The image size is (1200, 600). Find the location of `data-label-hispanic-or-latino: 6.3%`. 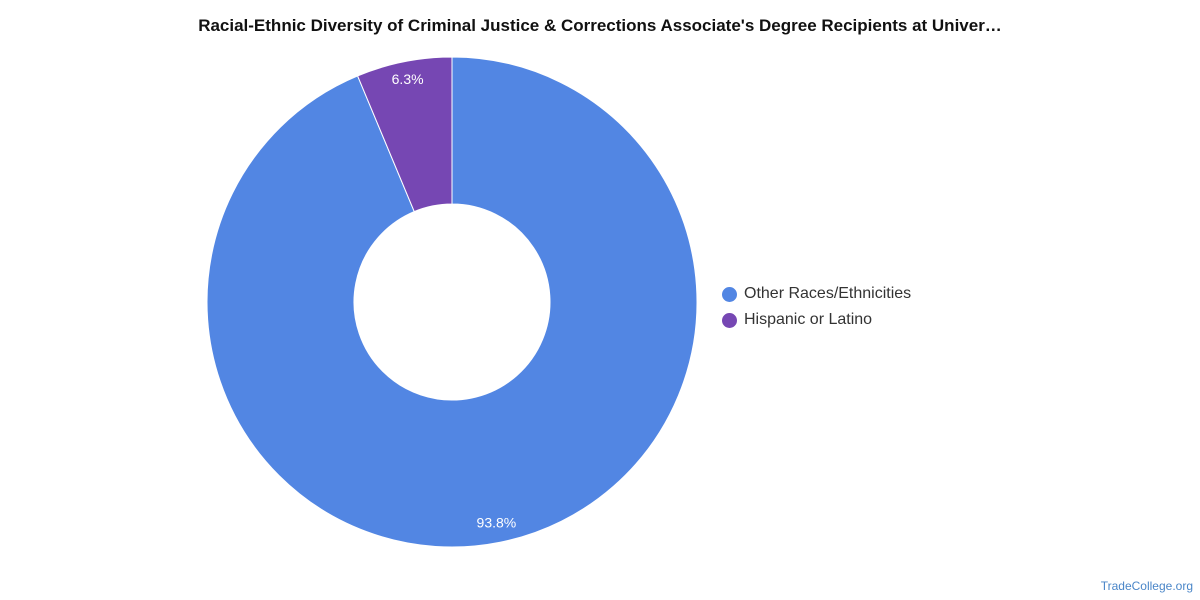

data-label-hispanic-or-latino: 6.3% is located at coordinates (408, 79).